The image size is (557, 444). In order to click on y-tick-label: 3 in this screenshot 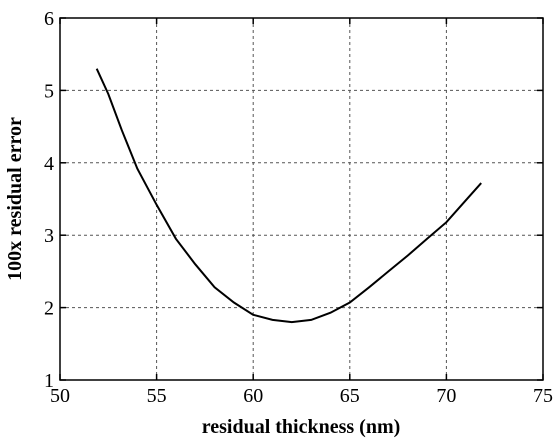, I will do `click(49, 236)`.